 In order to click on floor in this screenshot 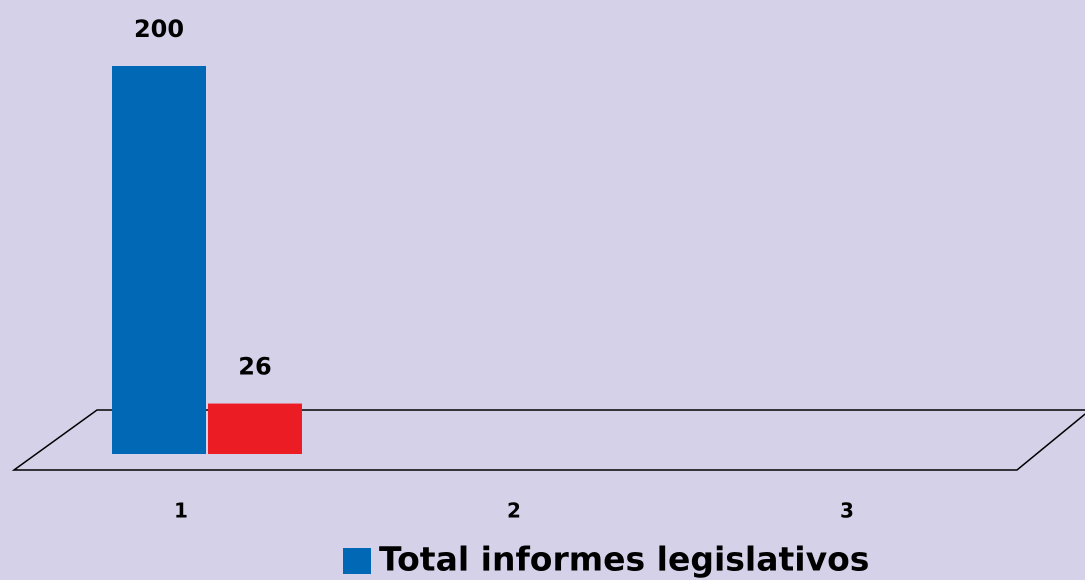, I will do `click(548, 440)`.